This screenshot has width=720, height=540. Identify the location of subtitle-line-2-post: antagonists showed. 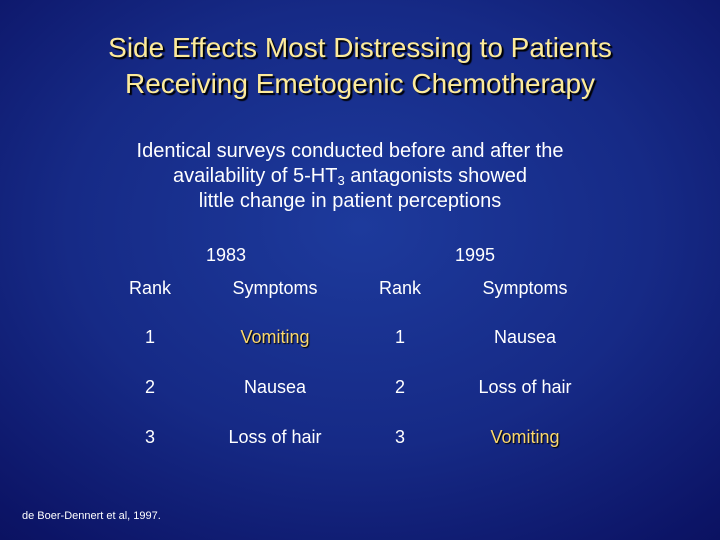
(436, 176).